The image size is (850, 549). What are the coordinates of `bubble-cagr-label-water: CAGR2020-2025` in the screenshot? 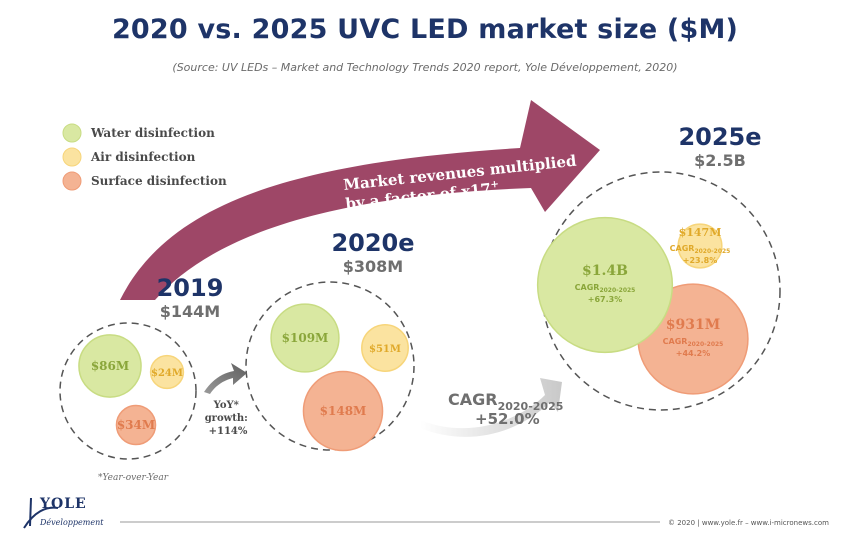 It's located at (605, 288).